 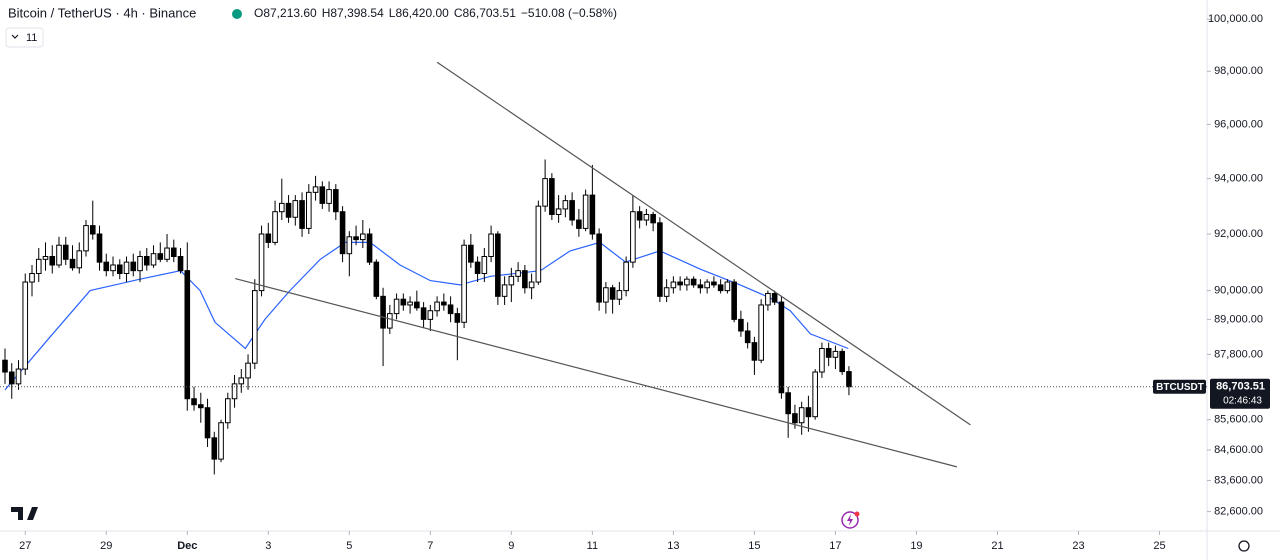 What do you see at coordinates (1238, 179) in the screenshot?
I see `y-tick-label: 94,000.00` at bounding box center [1238, 179].